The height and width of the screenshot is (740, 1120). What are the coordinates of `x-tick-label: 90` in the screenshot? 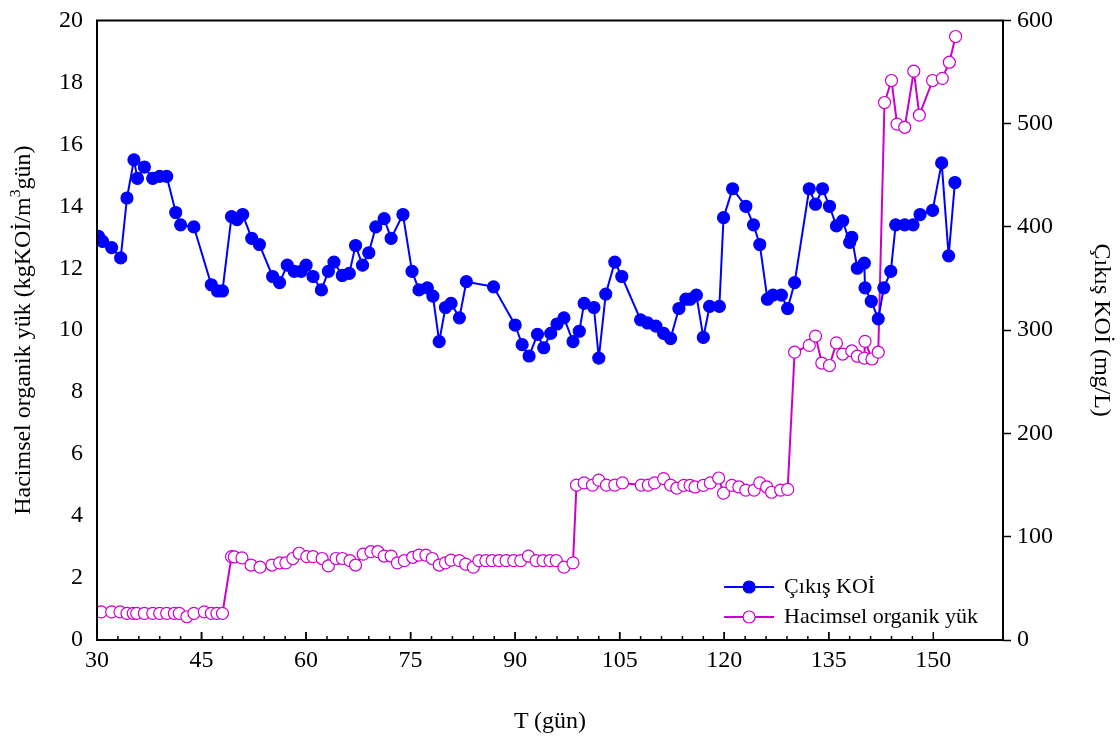 It's located at (515, 658).